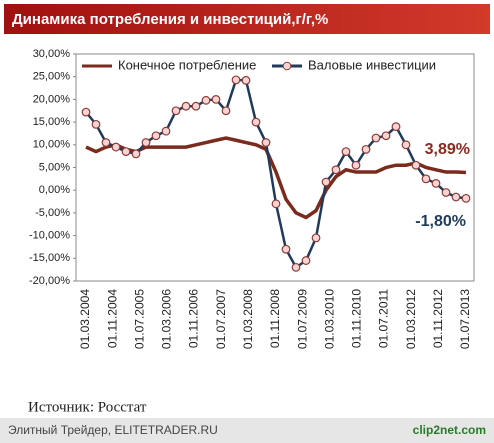  Describe the element at coordinates (275, 318) in the screenshot. I see `x-tick-label: 01.11.2008` at that location.